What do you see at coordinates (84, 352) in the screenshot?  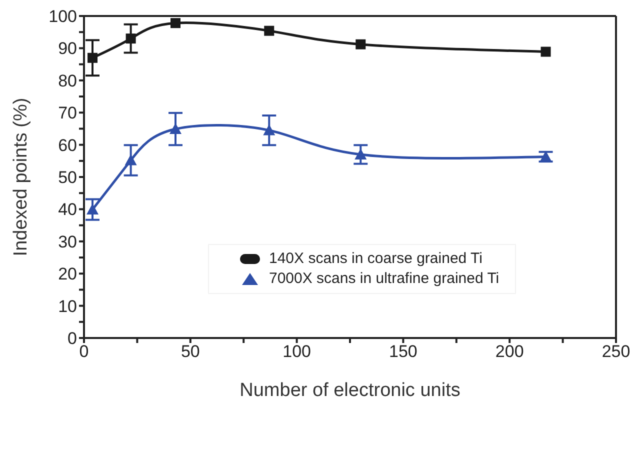 I see `x-tick-label: 0` at bounding box center [84, 352].